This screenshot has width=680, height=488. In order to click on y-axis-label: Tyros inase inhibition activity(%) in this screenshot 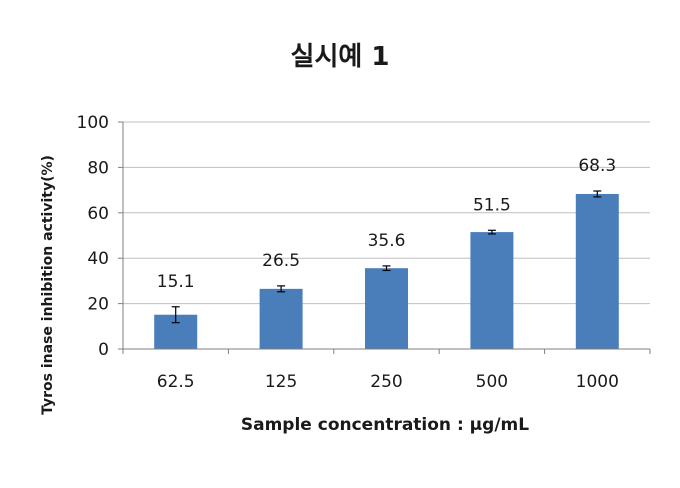, I will do `click(48, 285)`.